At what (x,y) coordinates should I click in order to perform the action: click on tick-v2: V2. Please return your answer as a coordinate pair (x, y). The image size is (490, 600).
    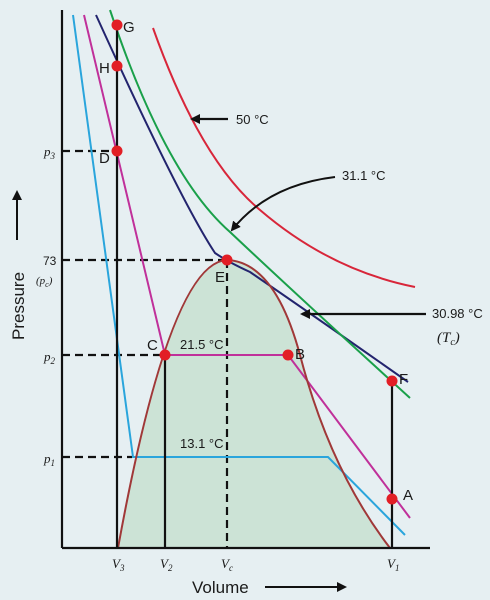
    Looking at the image, I should click on (166, 564).